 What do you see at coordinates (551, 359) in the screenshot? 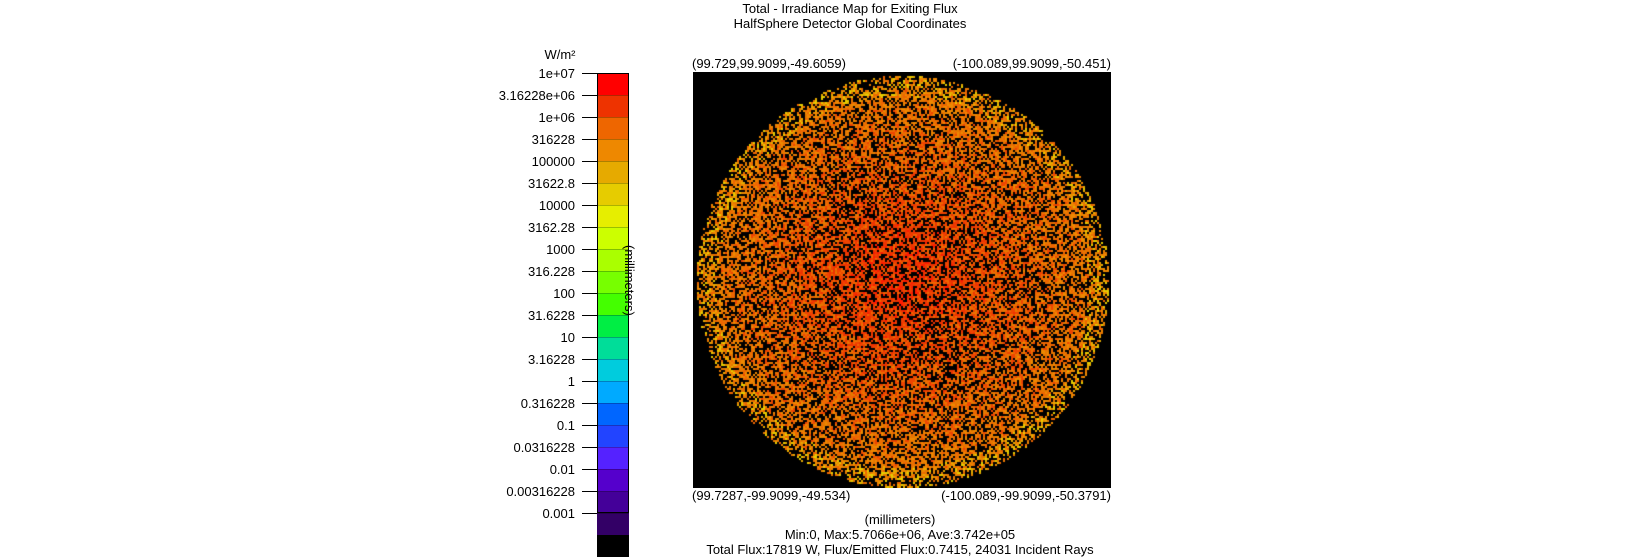
I see `colorbar-tick-label: 3.16228` at bounding box center [551, 359].